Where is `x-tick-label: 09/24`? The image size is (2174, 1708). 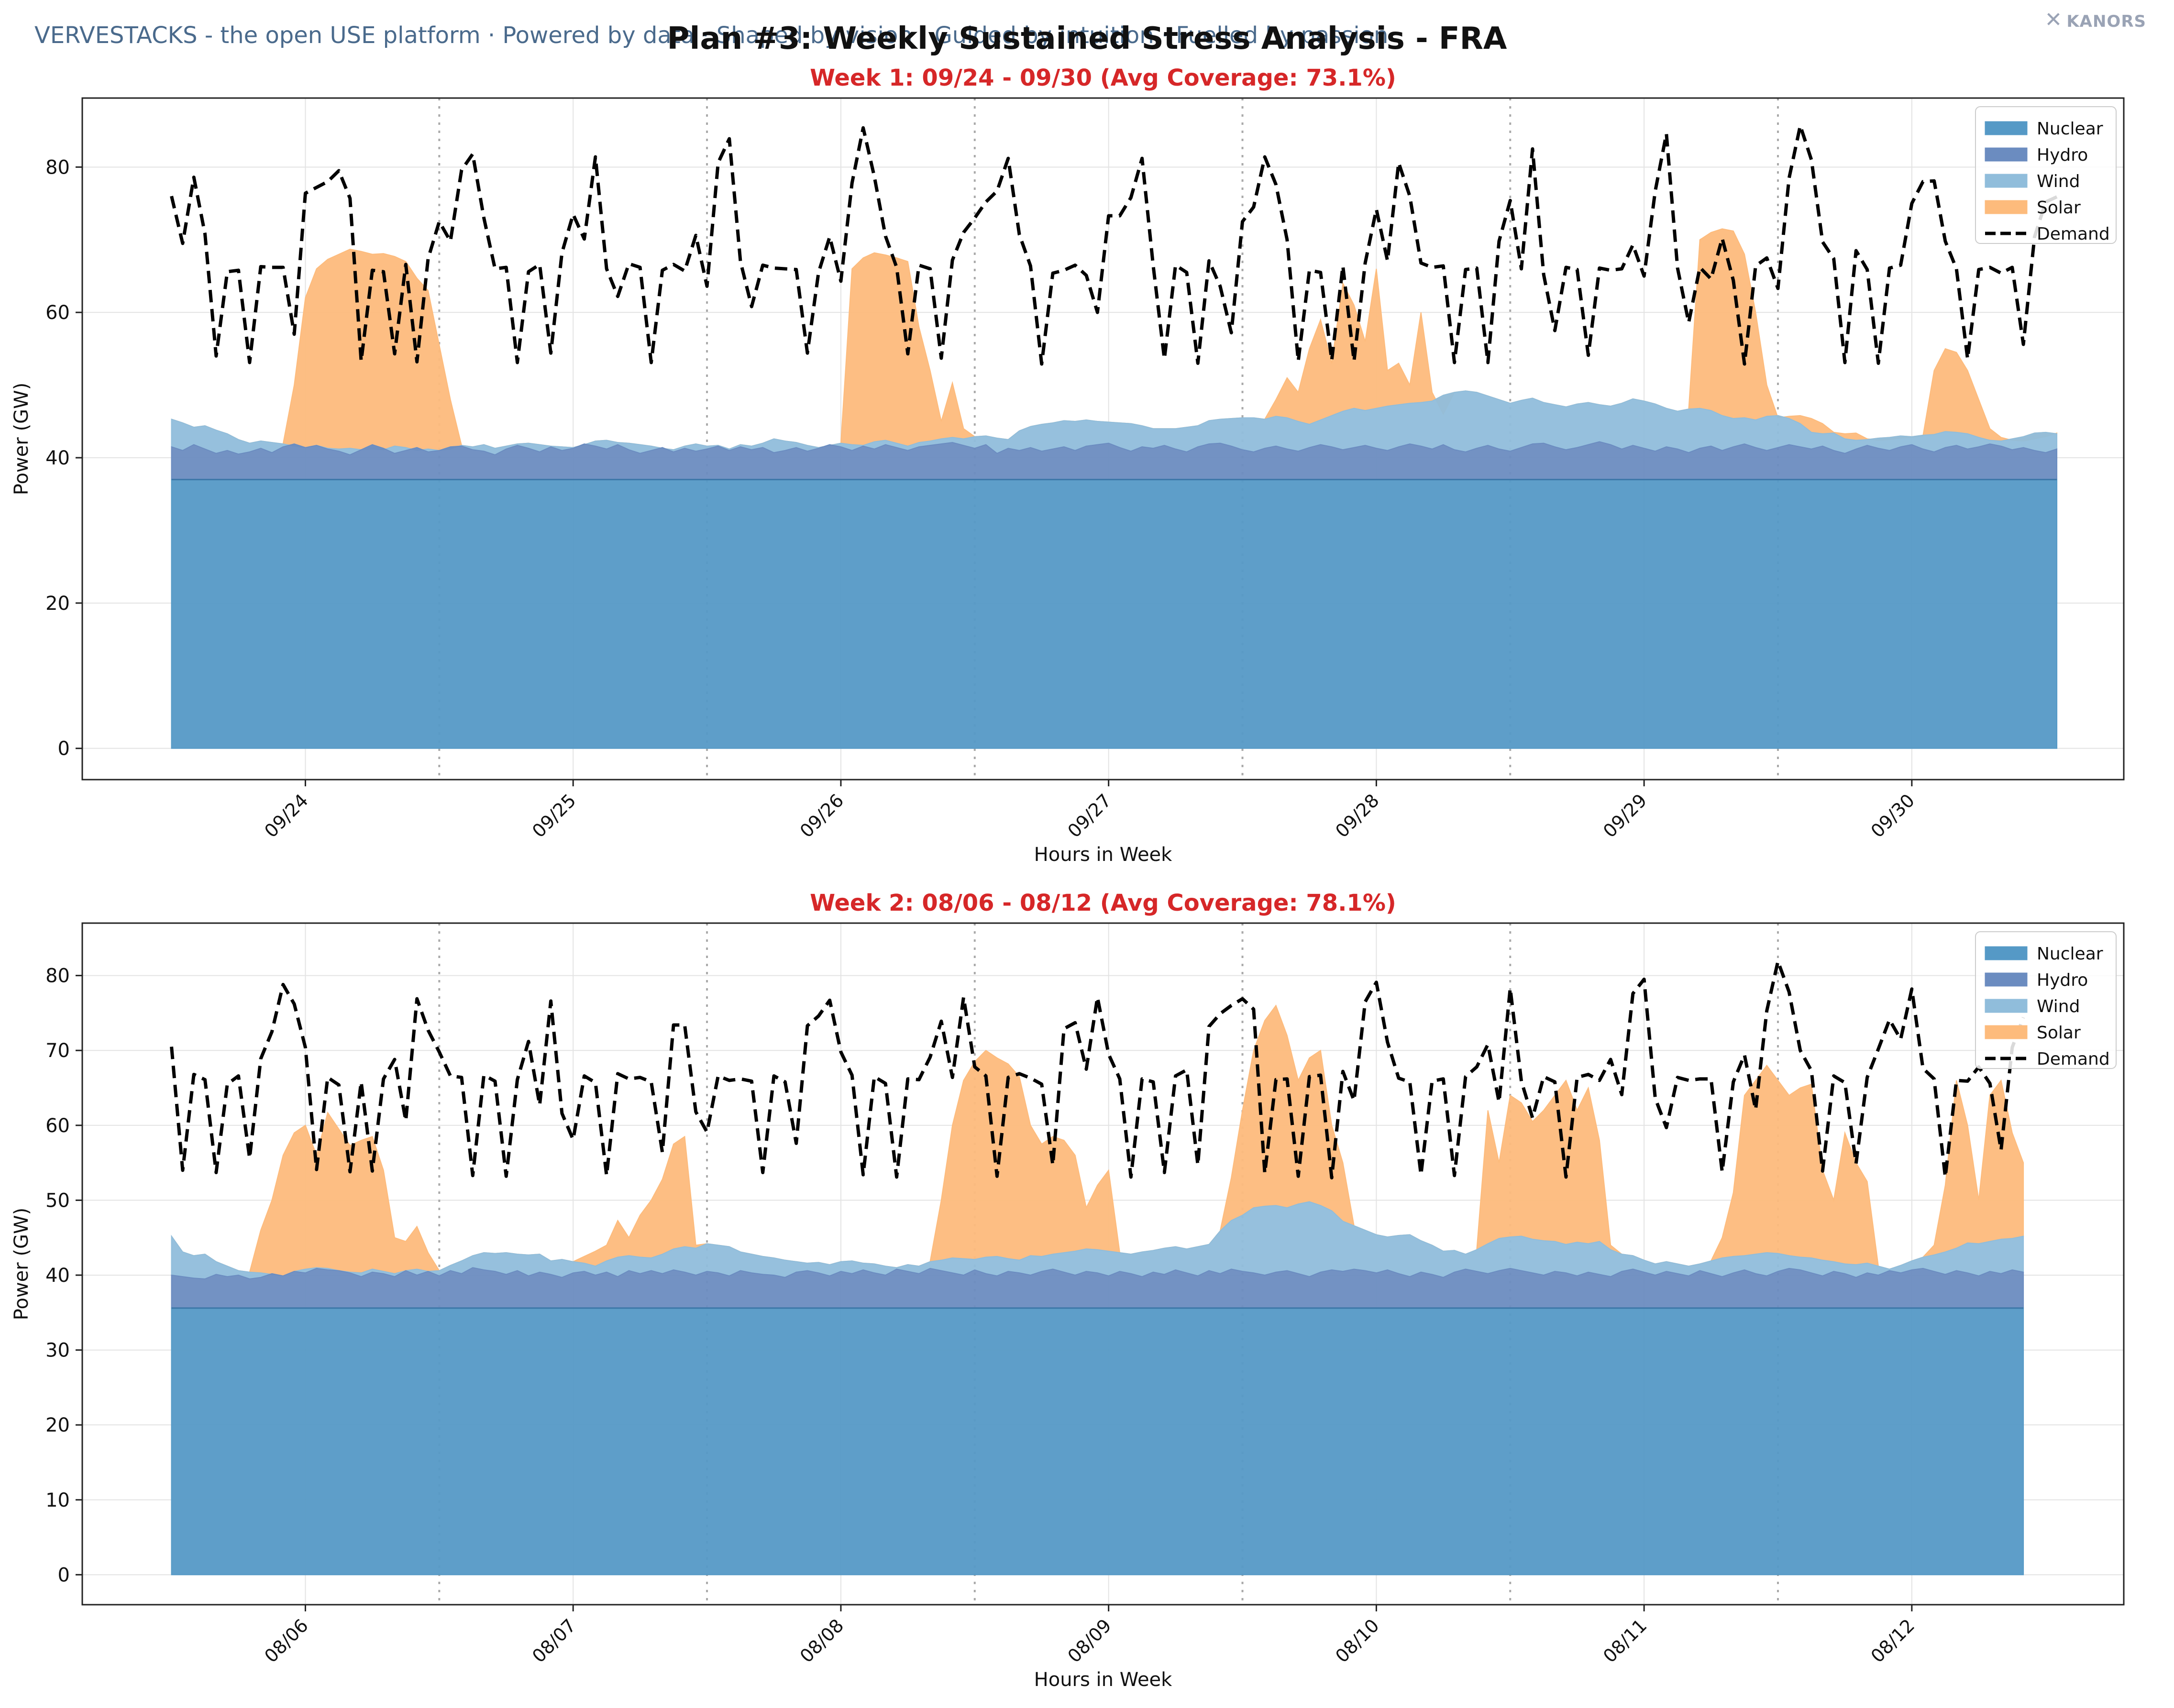
x-tick-label: 09/24 is located at coordinates (286, 816).